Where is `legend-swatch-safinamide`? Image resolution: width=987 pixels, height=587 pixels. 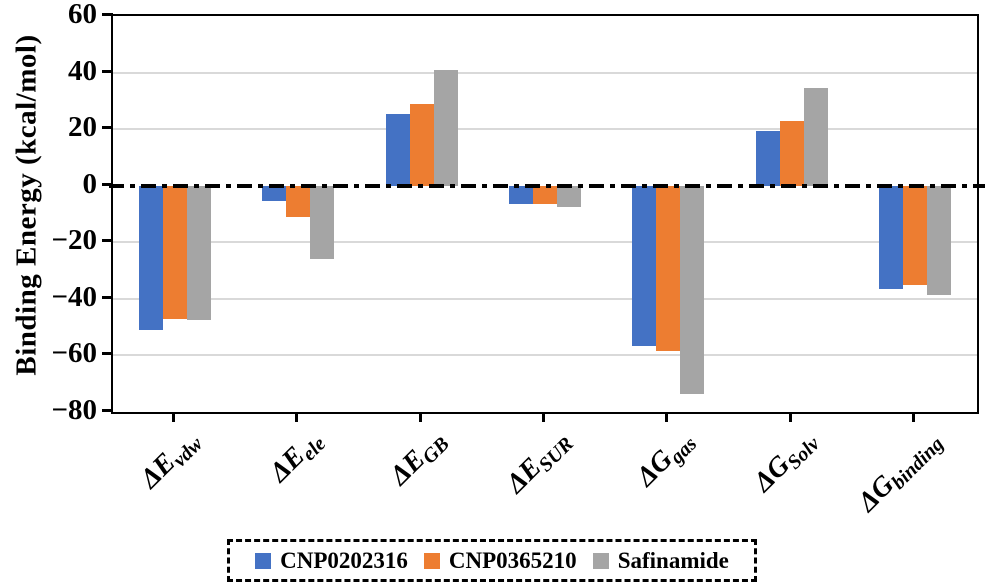
legend-swatch-safinamide is located at coordinates (600, 560).